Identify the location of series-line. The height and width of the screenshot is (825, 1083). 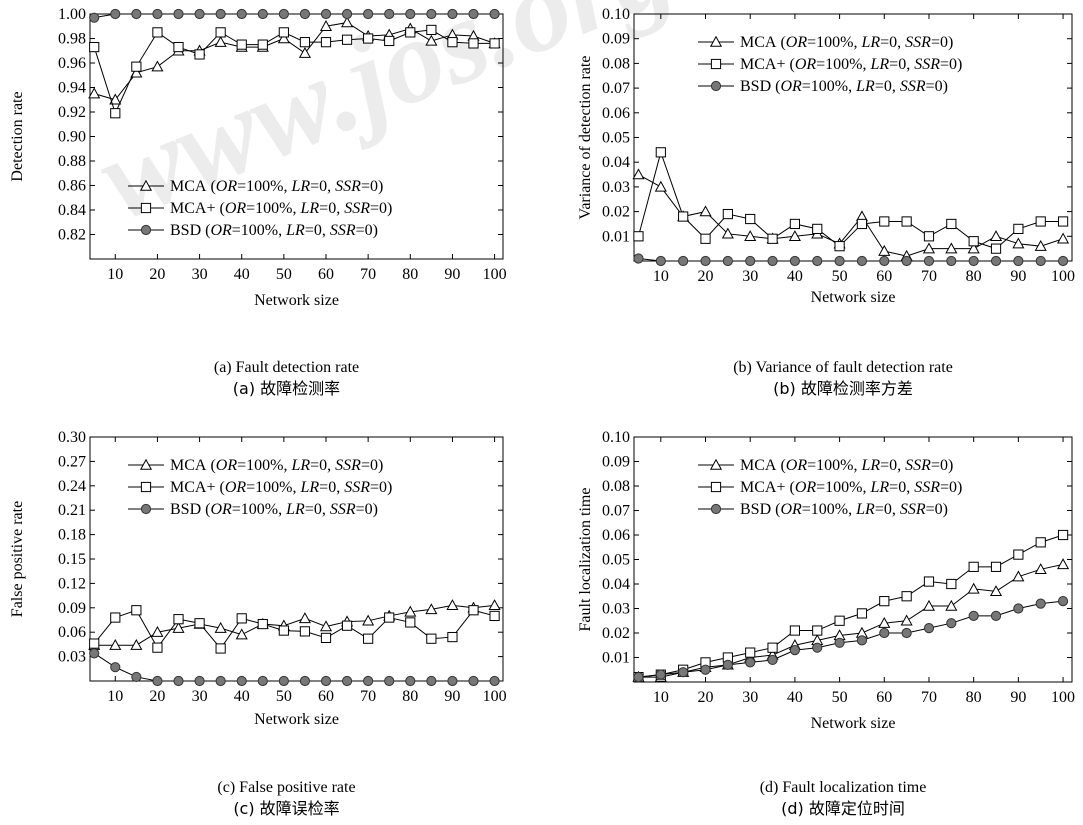
(851, 606).